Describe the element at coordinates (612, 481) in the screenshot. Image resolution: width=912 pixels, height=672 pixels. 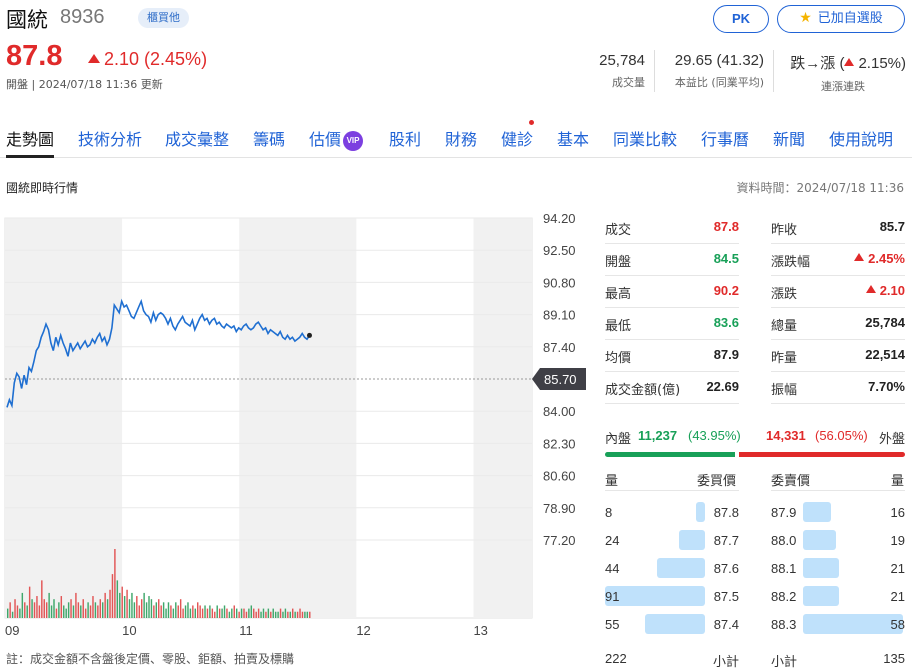
I see `orderbook-head-qty: 量` at that location.